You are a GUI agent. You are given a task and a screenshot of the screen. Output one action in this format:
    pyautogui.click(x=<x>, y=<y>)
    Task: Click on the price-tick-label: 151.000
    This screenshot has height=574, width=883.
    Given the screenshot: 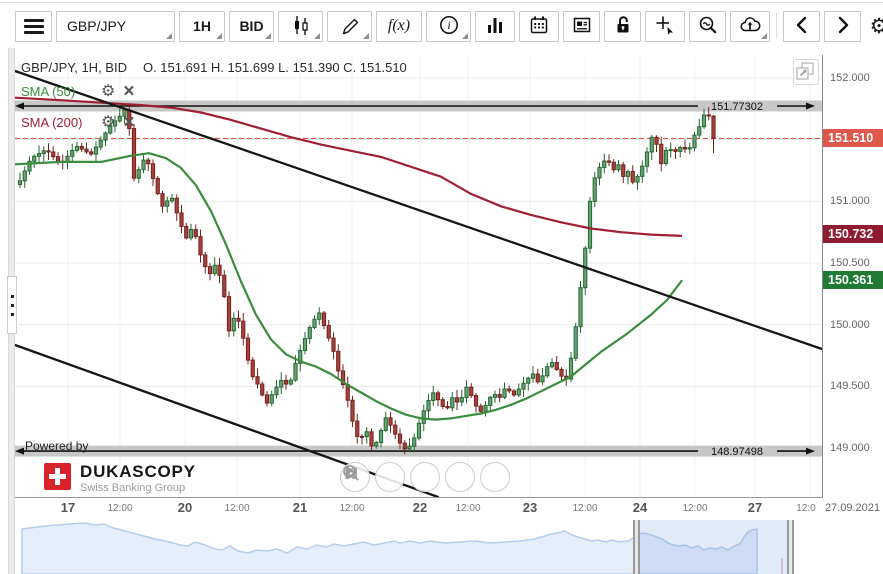 What is the action you would take?
    pyautogui.click(x=850, y=201)
    